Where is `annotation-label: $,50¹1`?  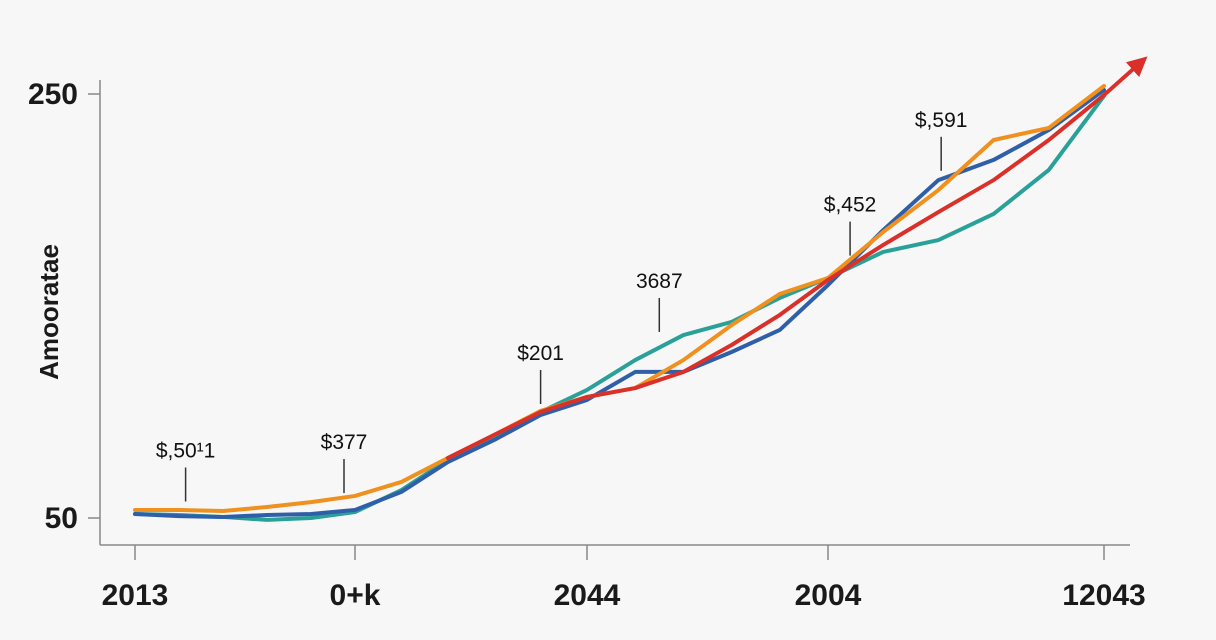 annotation-label: $,50¹1 is located at coordinates (186, 451).